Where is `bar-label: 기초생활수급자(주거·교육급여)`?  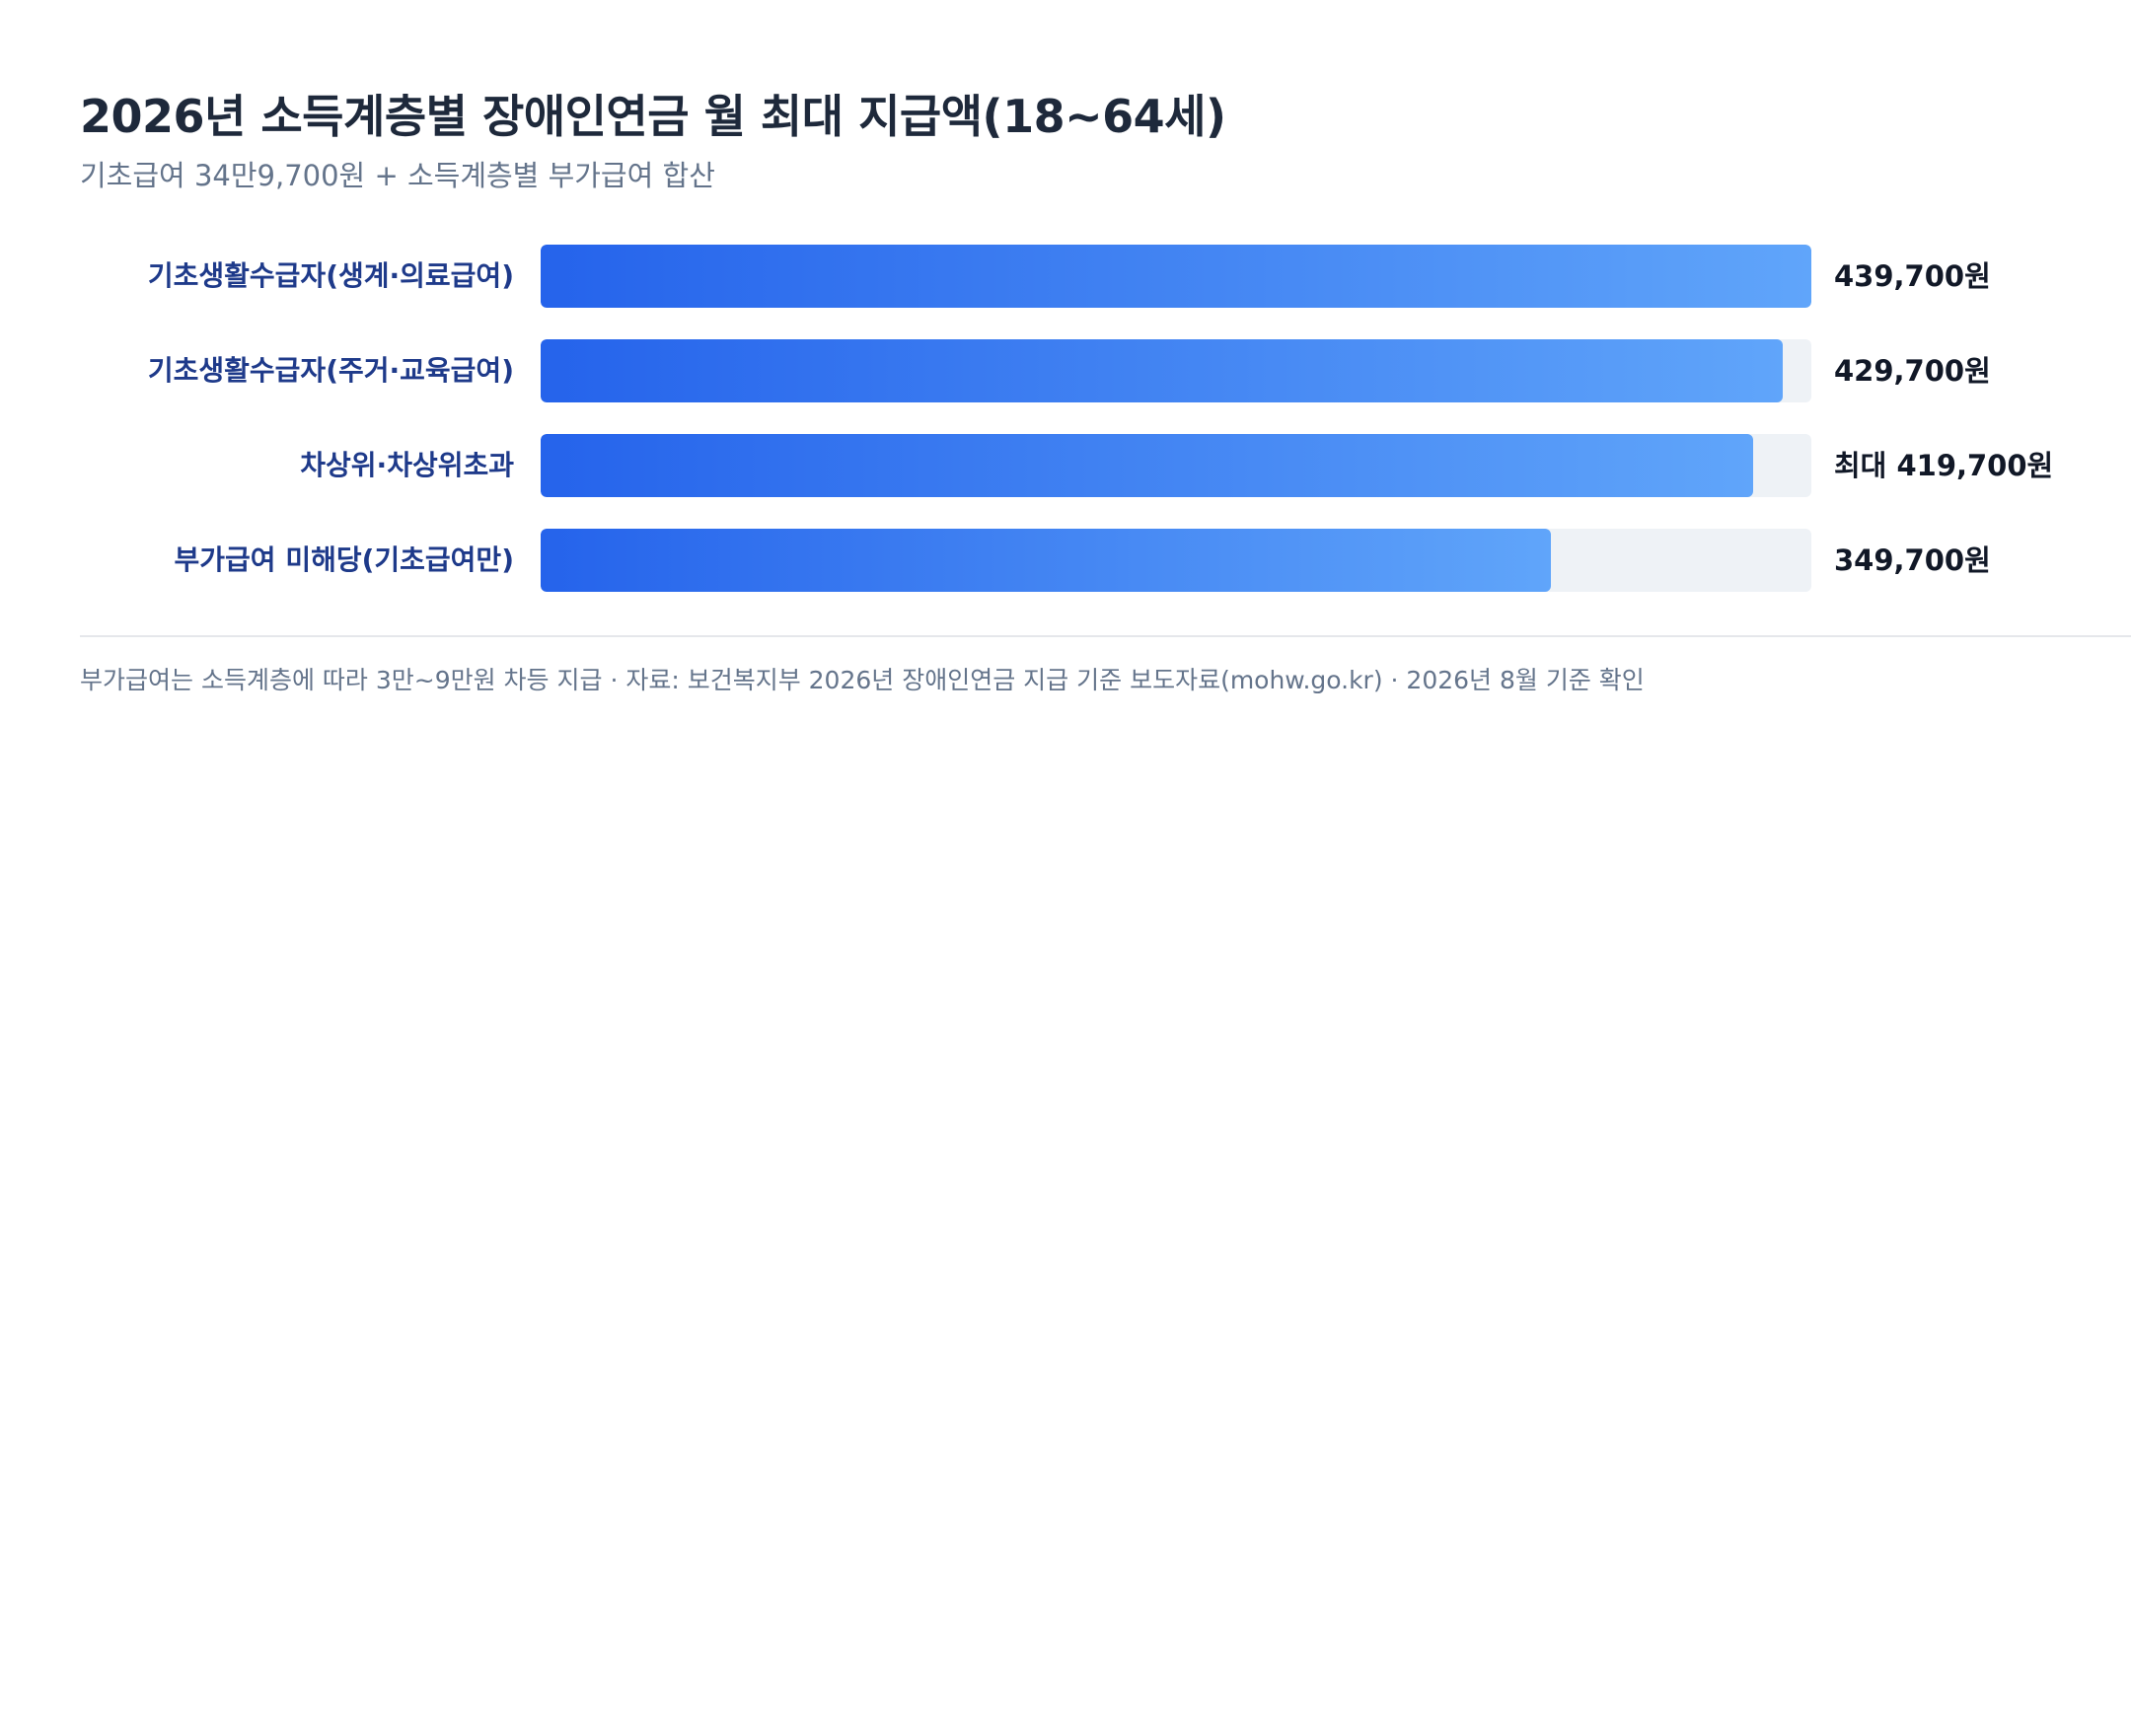 bar-label: 기초생활수급자(주거·교육급여) is located at coordinates (330, 370).